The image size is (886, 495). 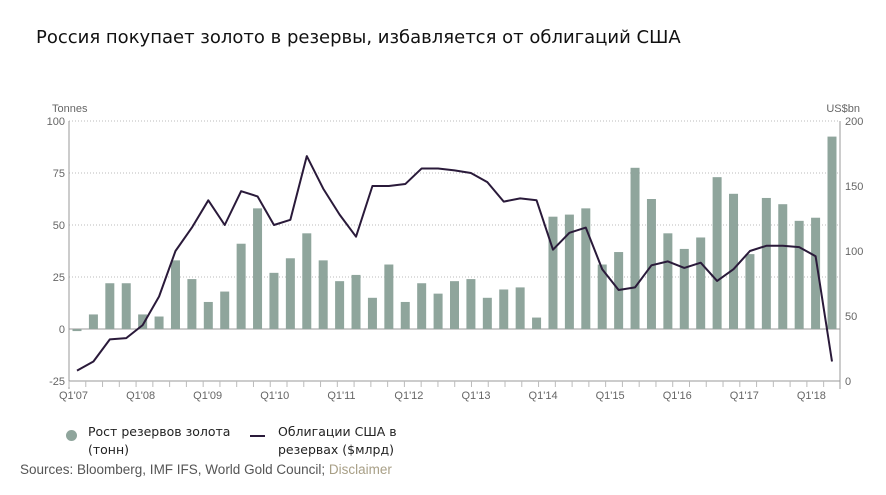 I want to click on right-tick-label: 150, so click(x=854, y=187).